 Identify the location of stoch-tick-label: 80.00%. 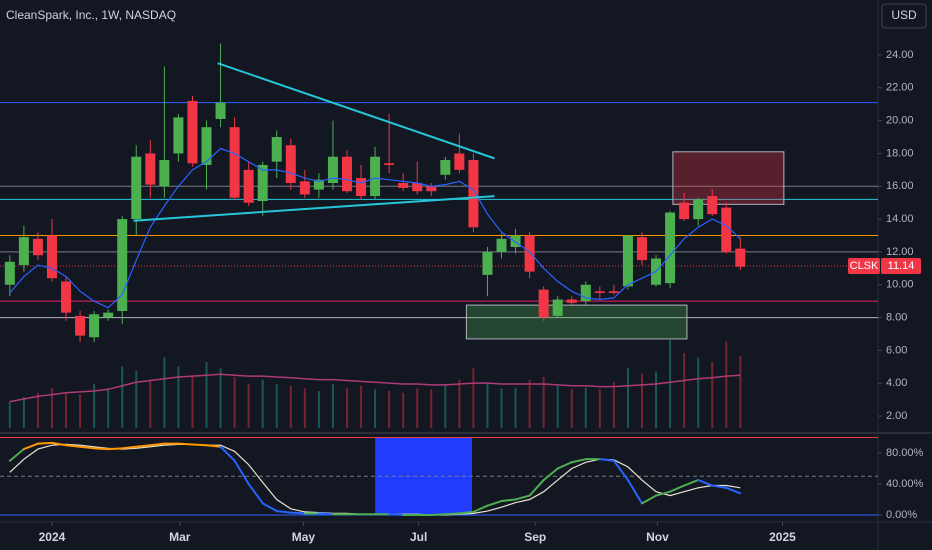
(905, 453).